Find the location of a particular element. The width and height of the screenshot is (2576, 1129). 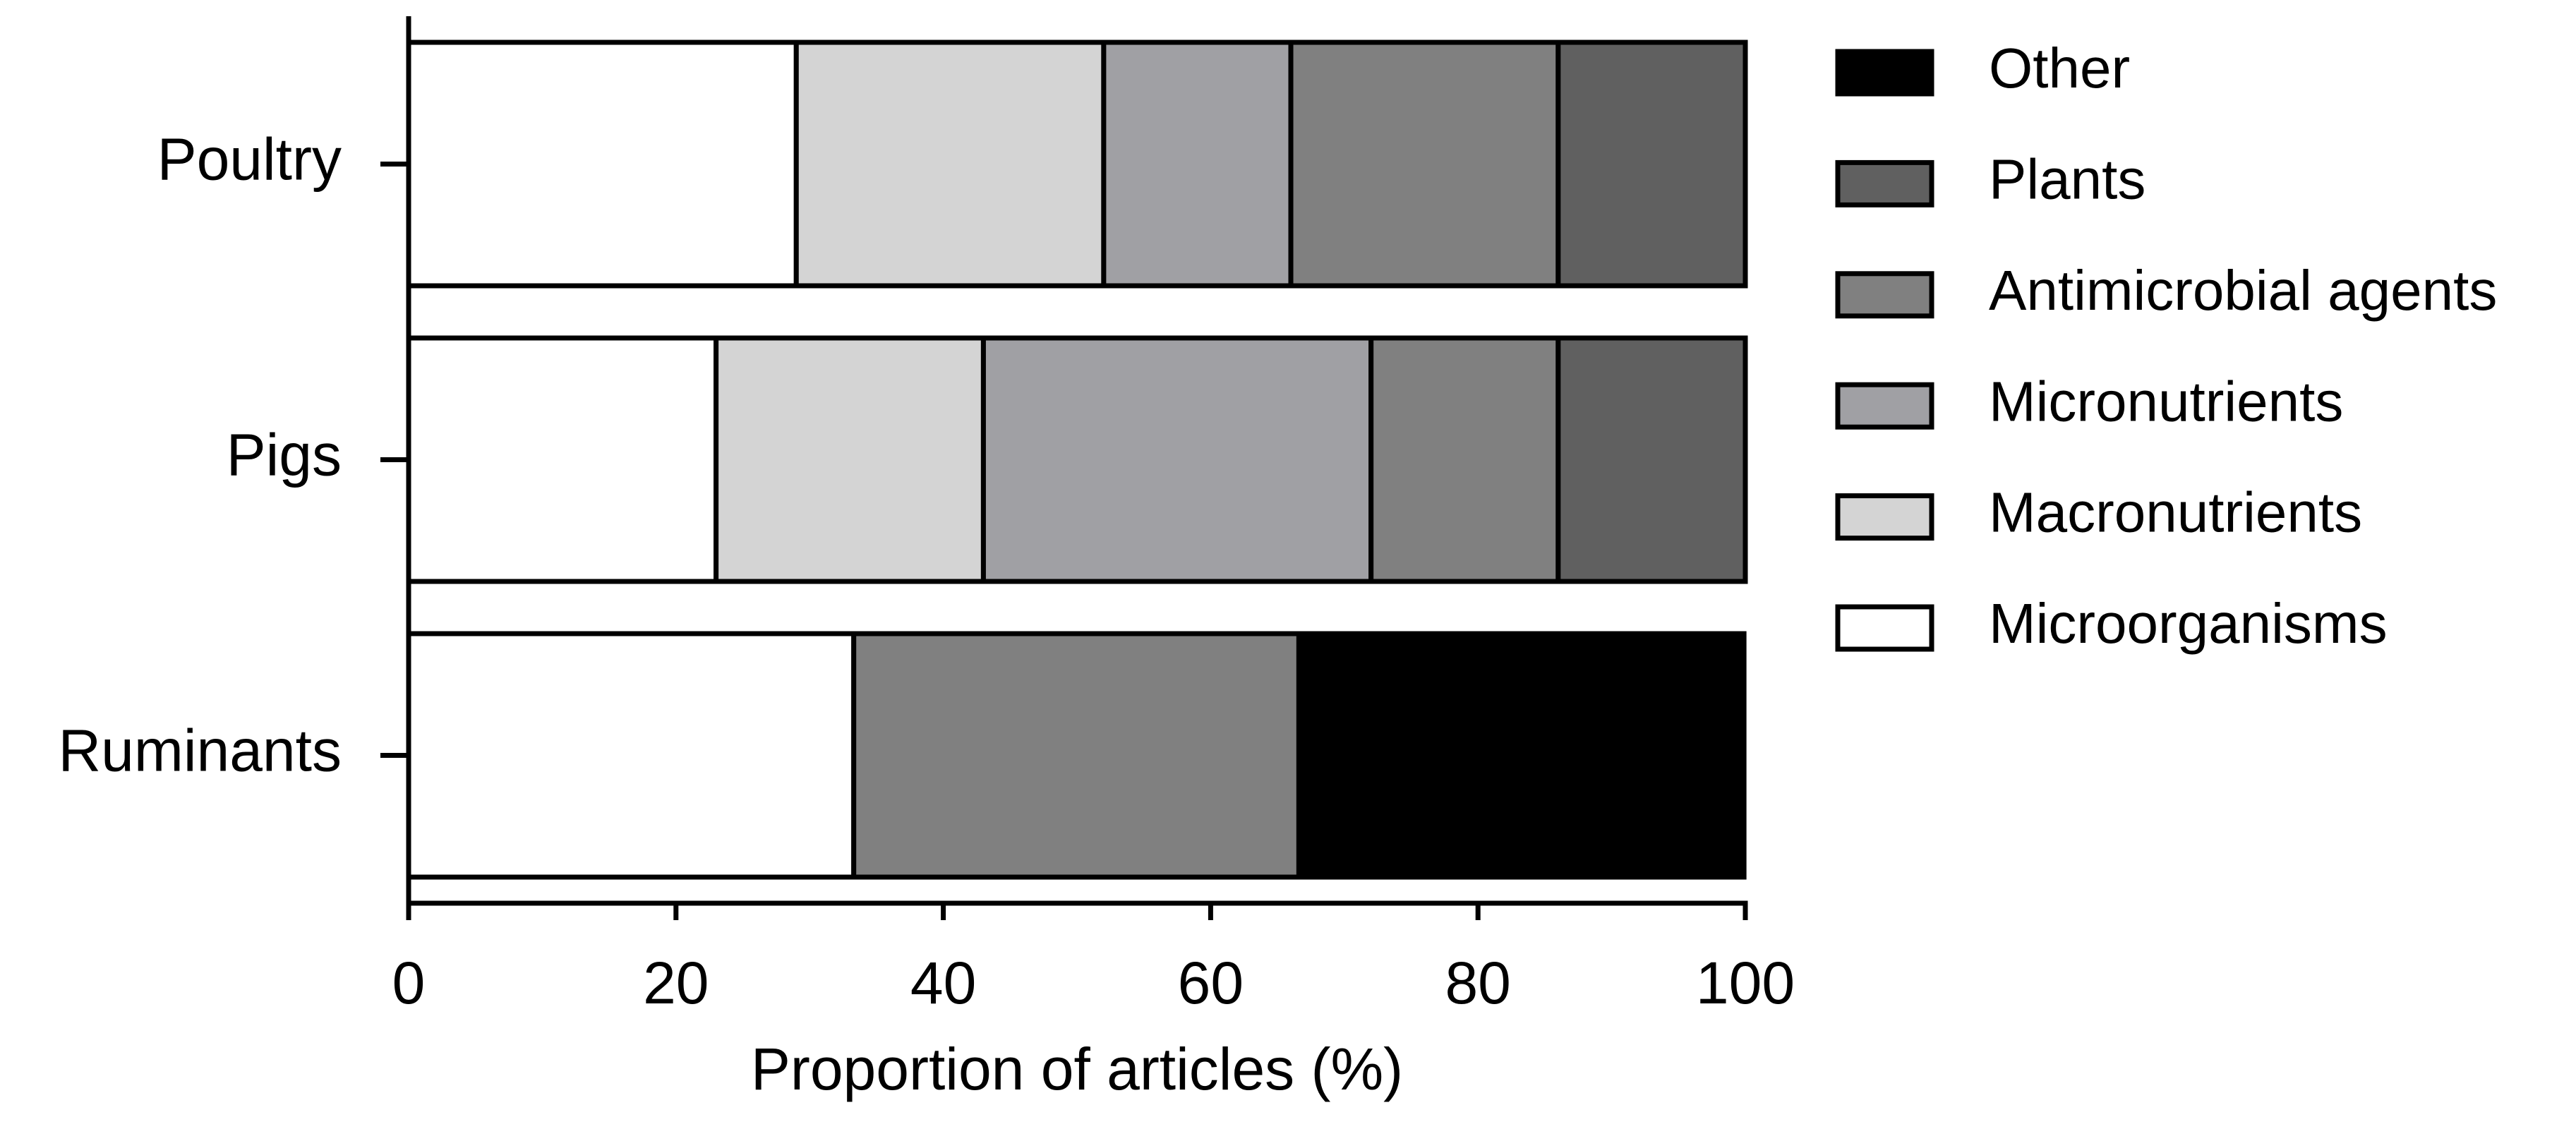

x-tick-label: 20 is located at coordinates (676, 983).